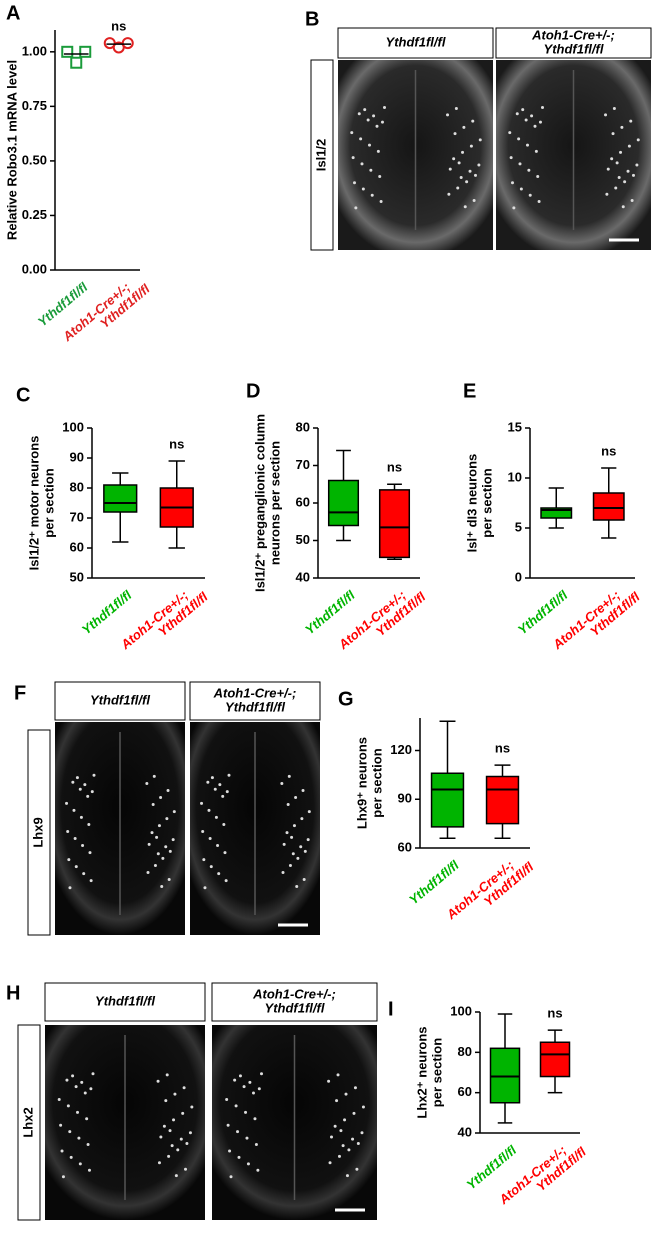 The width and height of the screenshot is (660, 1233). Describe the element at coordinates (294, 993) in the screenshot. I see `genotype-label: Atoh1-Cre+/-;` at that location.